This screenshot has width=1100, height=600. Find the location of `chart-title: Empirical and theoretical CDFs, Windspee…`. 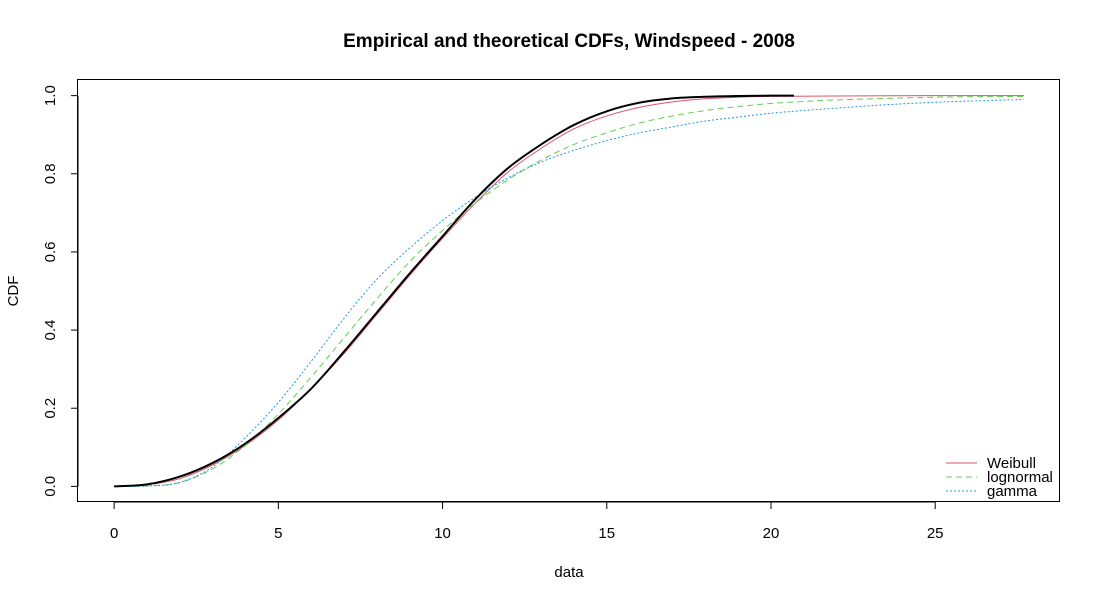

chart-title: Empirical and theoretical CDFs, Windspee… is located at coordinates (569, 41).